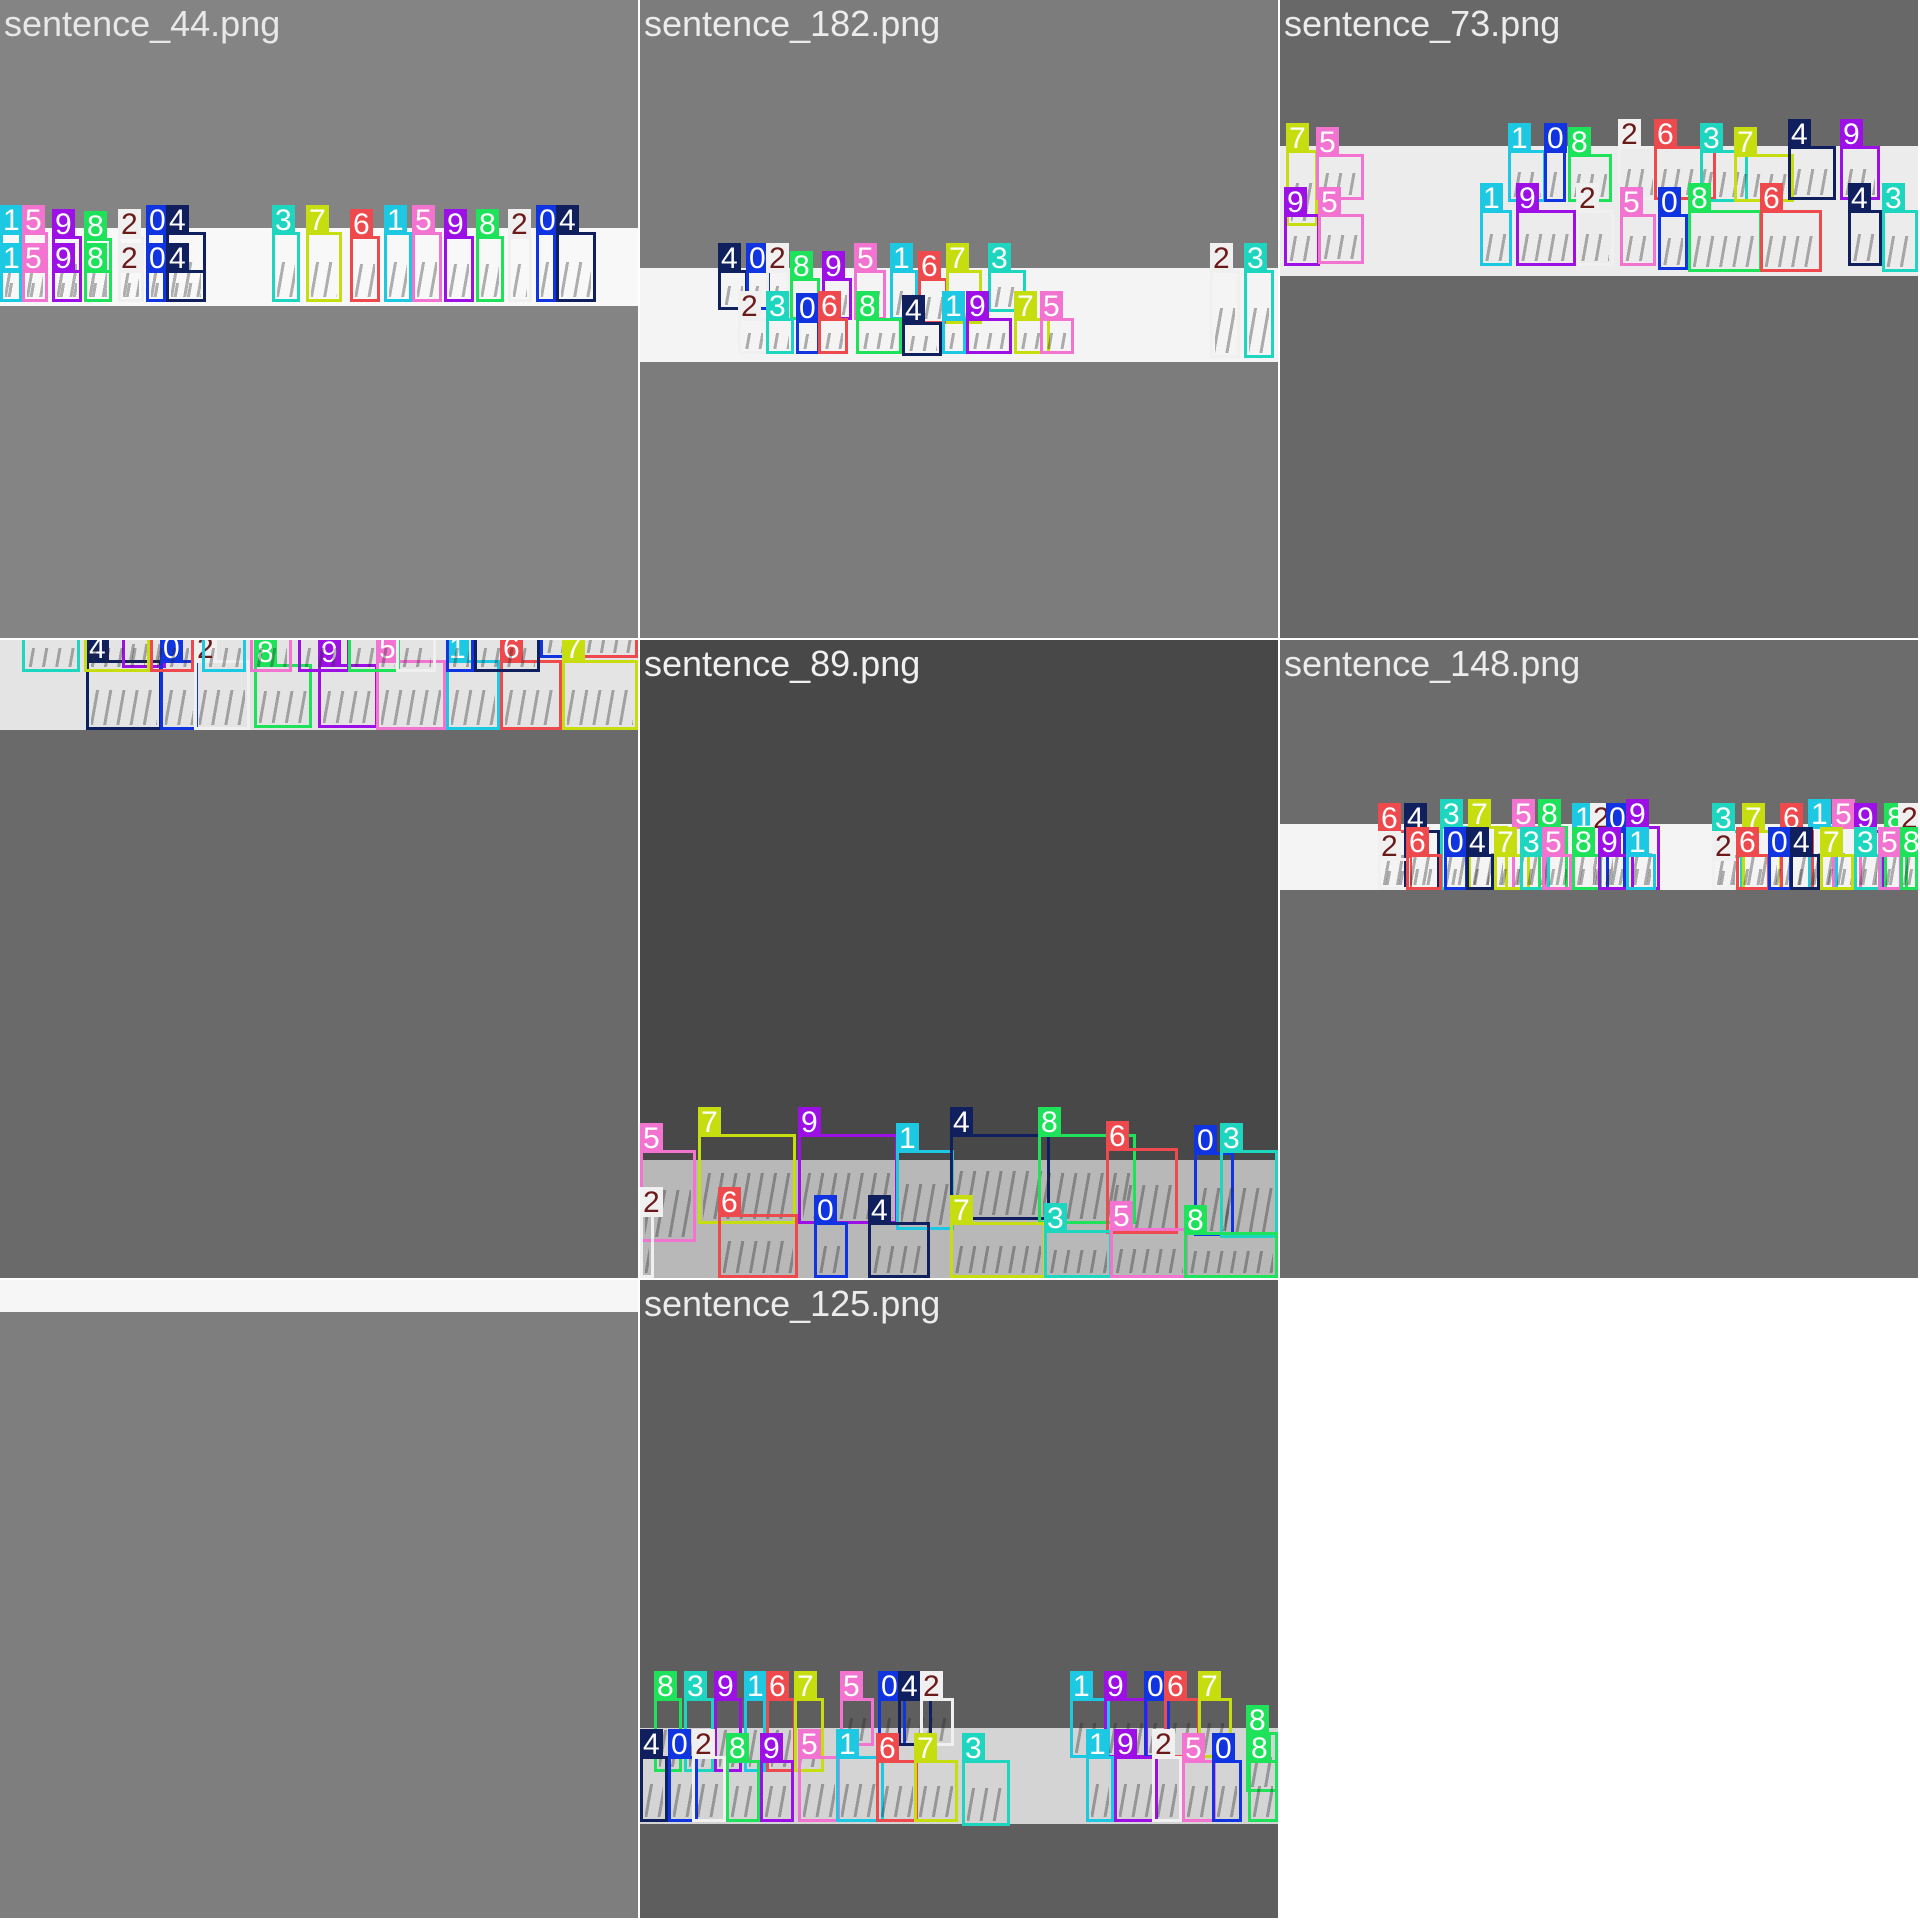  Describe the element at coordinates (959, 959) in the screenshot. I see `mosaic-tile: 5 7 9 1 4 8 6 0 3 2 6 0 4 7 3 5 8 sentence_89.png` at that location.